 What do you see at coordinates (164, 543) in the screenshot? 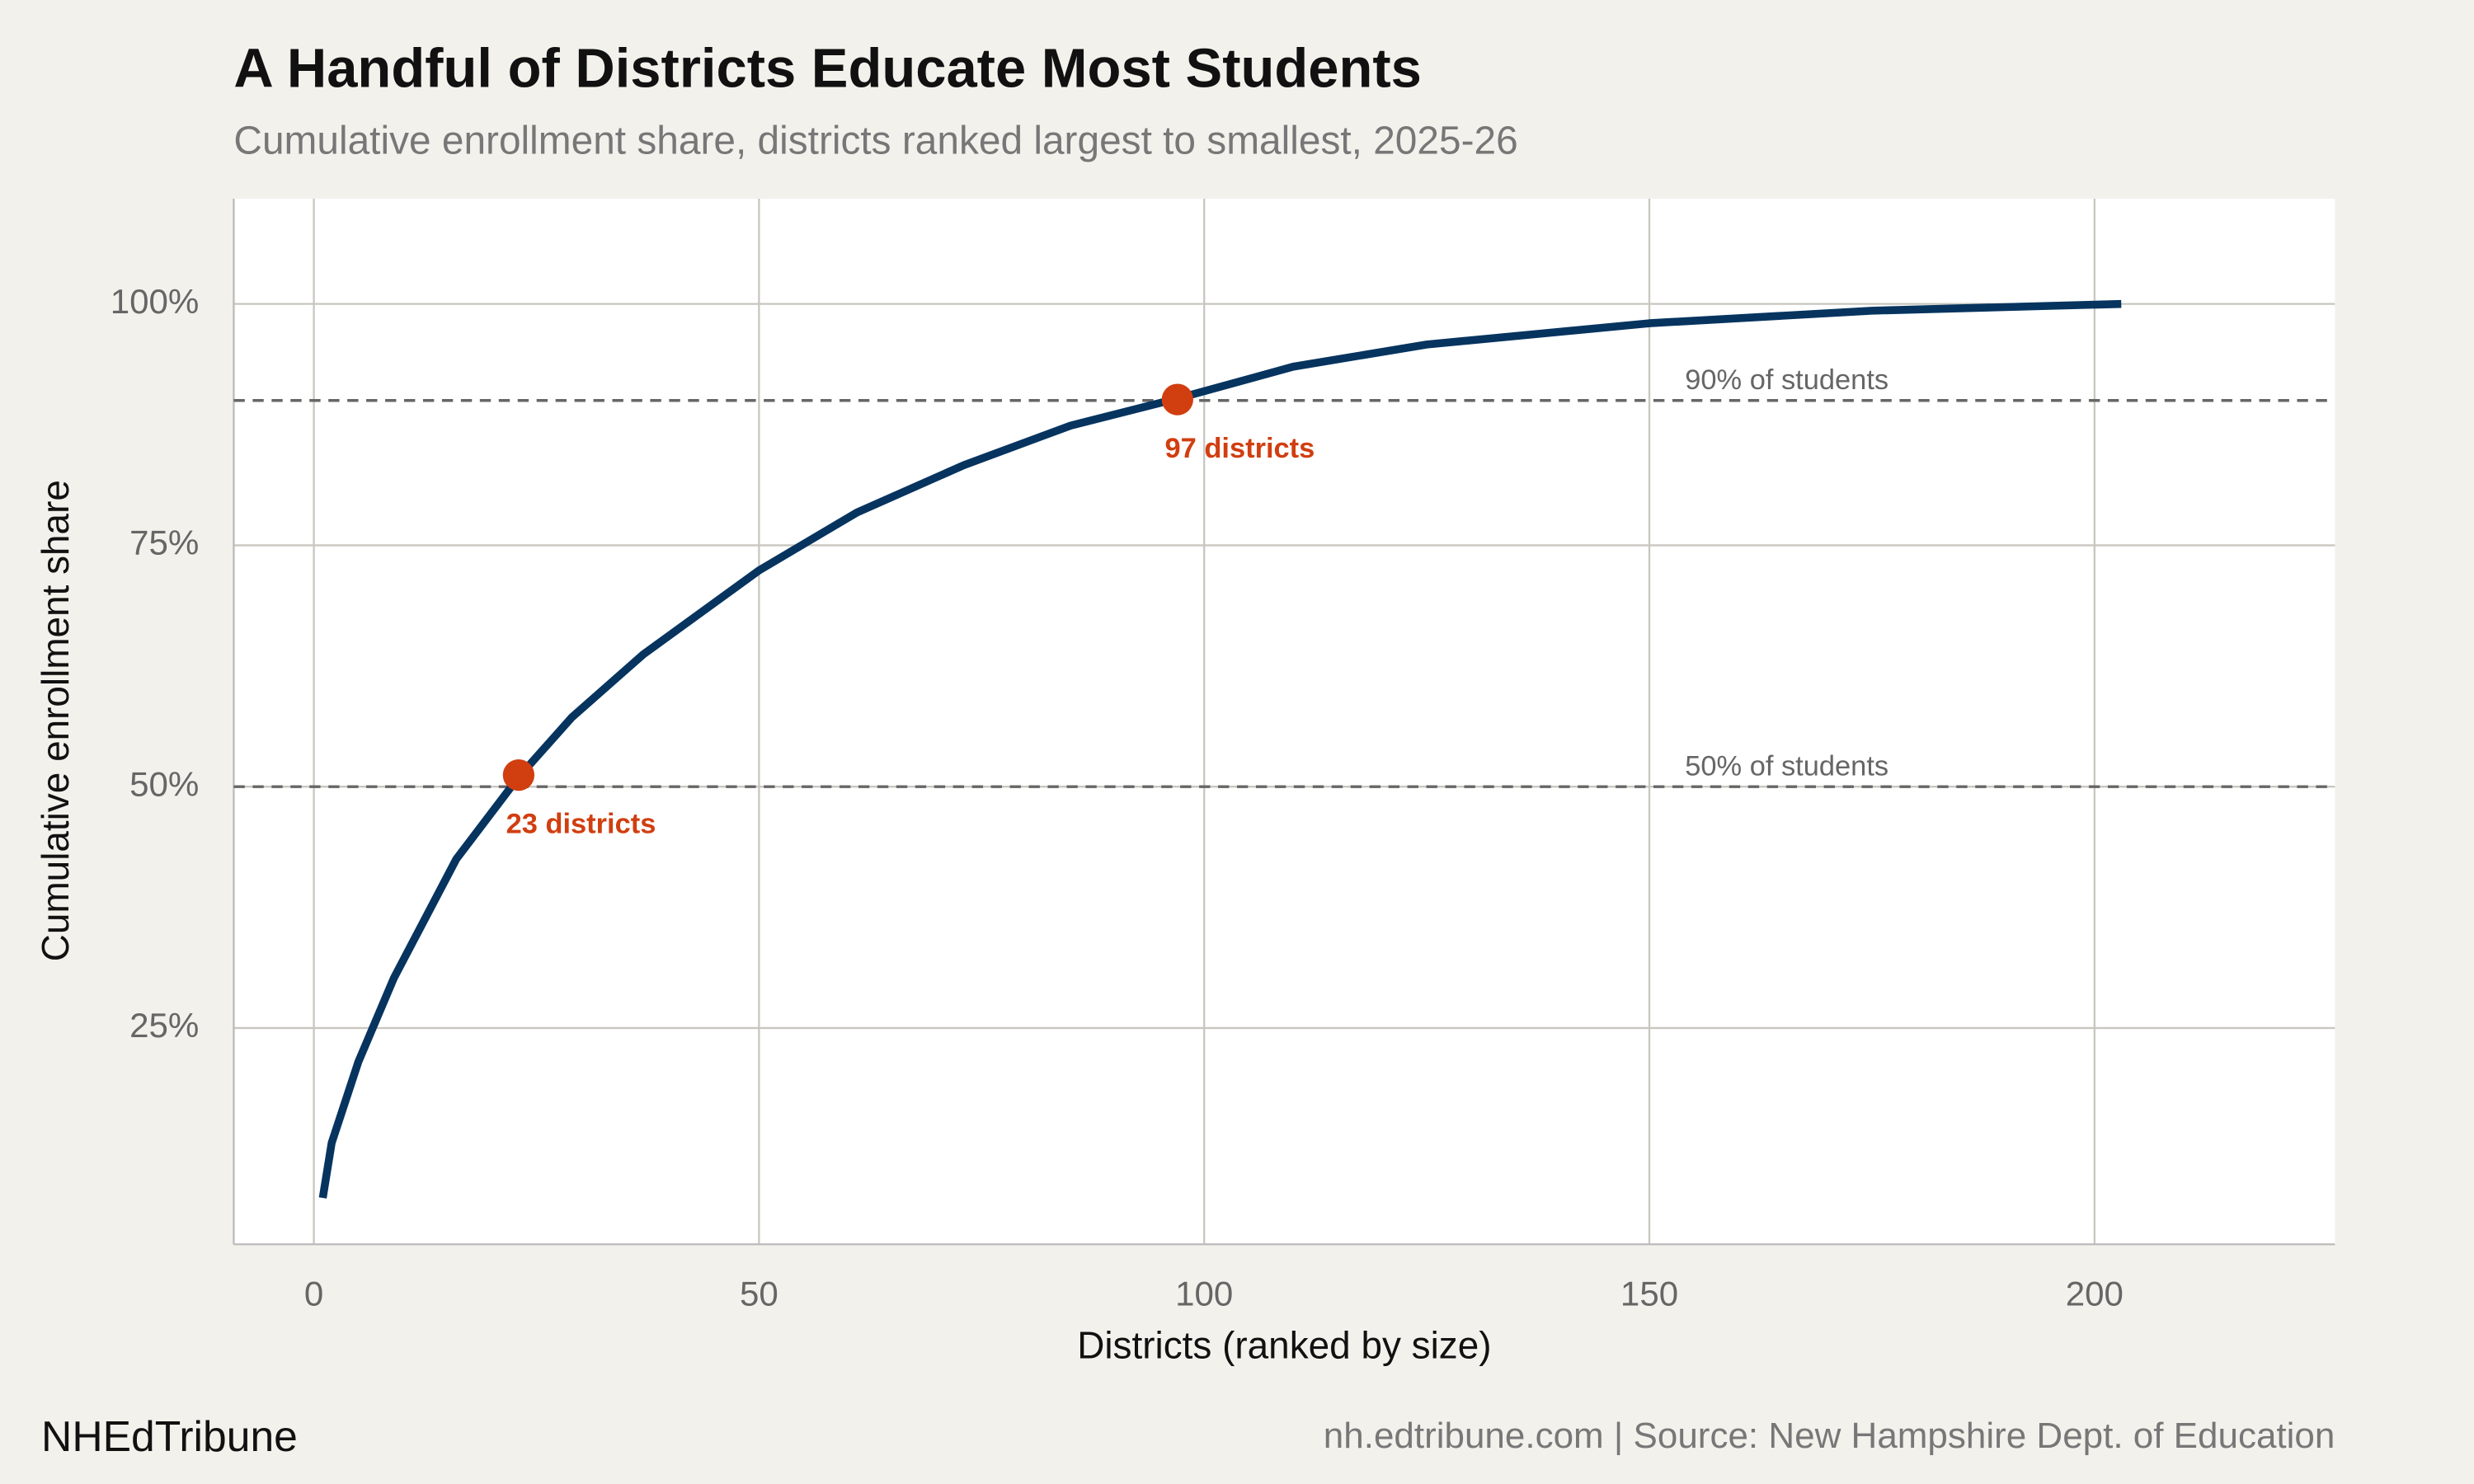
I see `y-tick-label: 75%` at bounding box center [164, 543].